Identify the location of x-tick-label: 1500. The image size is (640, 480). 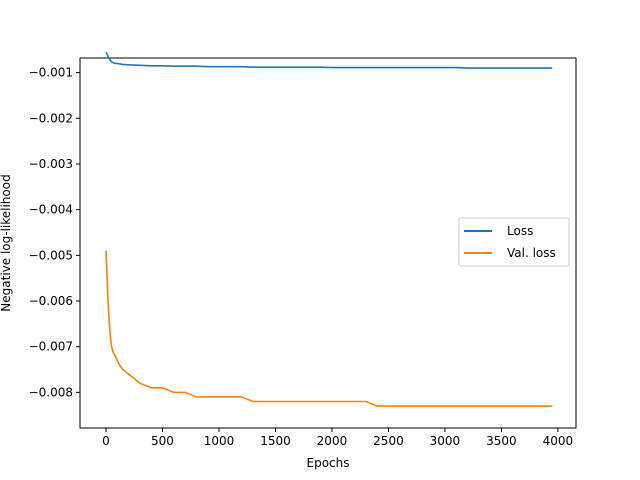
(275, 441).